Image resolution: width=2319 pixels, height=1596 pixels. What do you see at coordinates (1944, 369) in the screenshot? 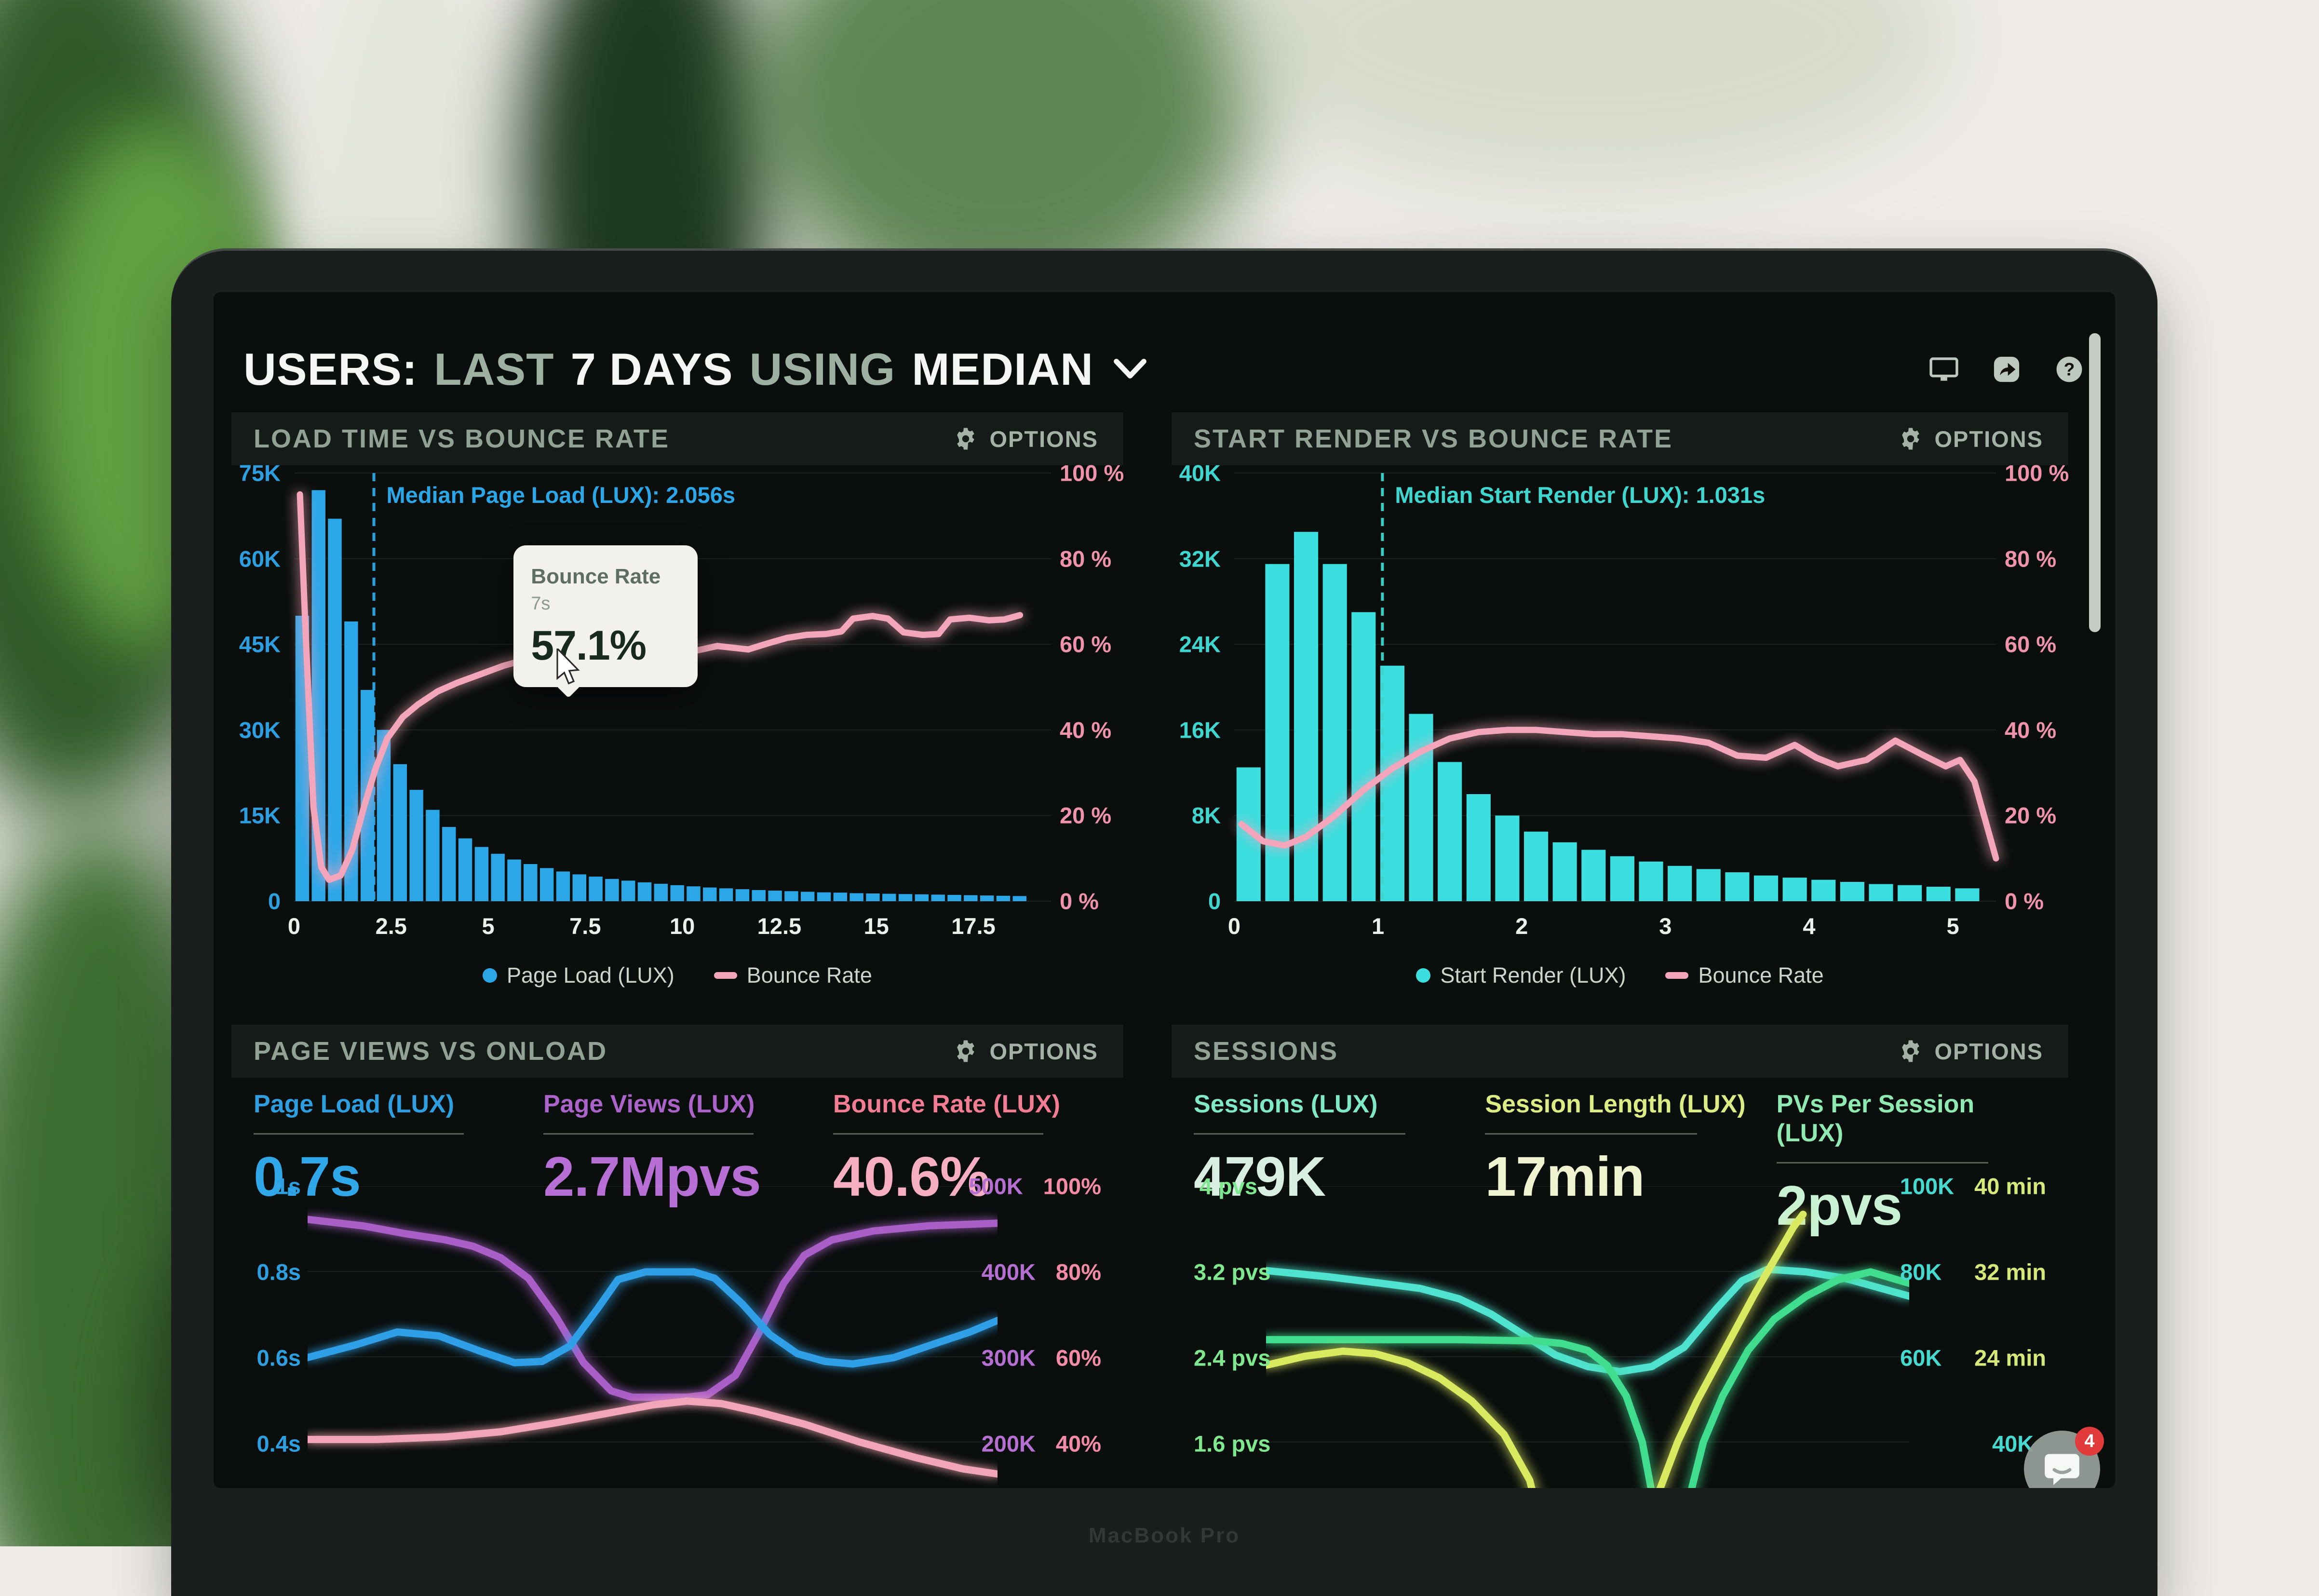
I see `display-icon` at bounding box center [1944, 369].